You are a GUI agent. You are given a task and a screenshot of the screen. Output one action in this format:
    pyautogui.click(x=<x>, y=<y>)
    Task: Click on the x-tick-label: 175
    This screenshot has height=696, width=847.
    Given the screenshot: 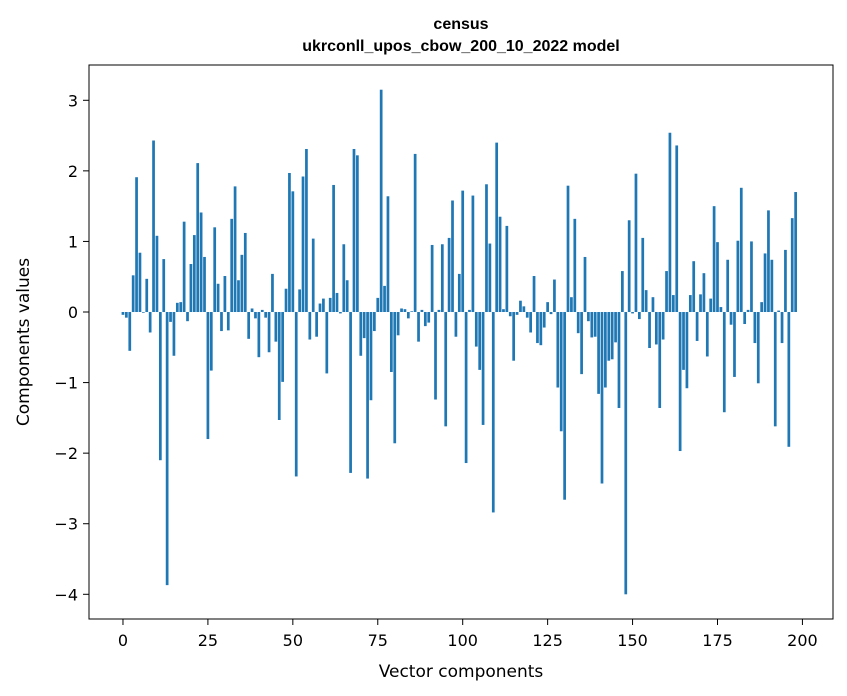 What is the action you would take?
    pyautogui.click(x=717, y=640)
    